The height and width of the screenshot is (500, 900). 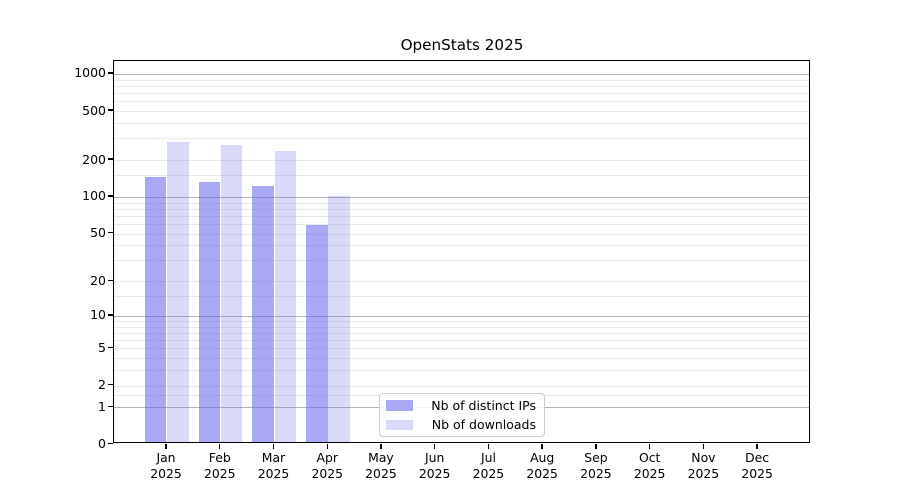 I want to click on bar-nb-of-distinct-ips-mar, so click(x=263, y=314).